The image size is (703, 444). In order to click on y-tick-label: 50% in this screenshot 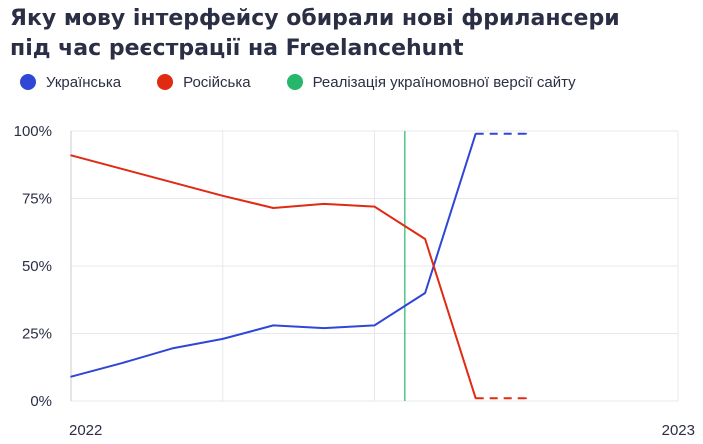, I will do `click(37, 266)`.